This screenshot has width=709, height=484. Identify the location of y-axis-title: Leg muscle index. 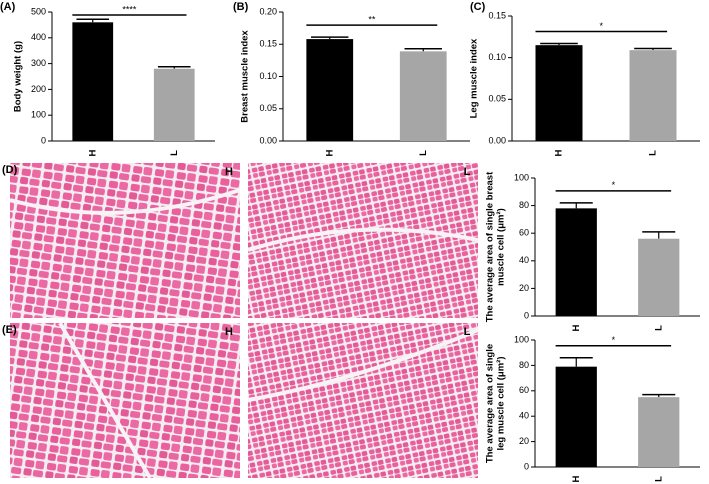
(474, 78).